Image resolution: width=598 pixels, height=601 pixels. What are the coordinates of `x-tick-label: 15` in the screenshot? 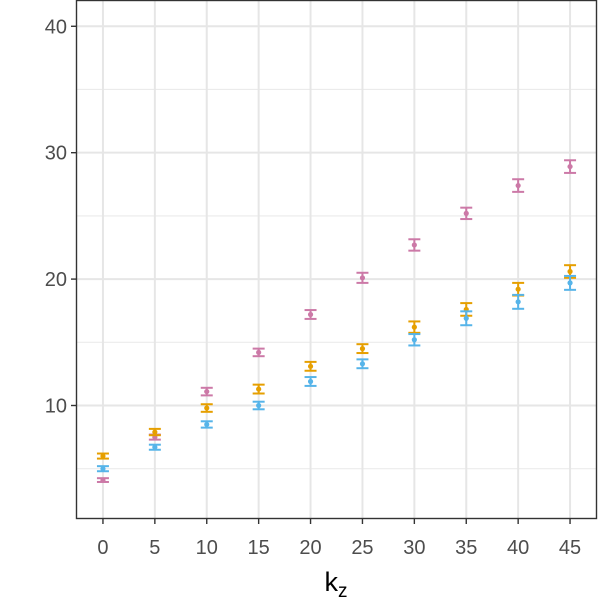 It's located at (259, 548).